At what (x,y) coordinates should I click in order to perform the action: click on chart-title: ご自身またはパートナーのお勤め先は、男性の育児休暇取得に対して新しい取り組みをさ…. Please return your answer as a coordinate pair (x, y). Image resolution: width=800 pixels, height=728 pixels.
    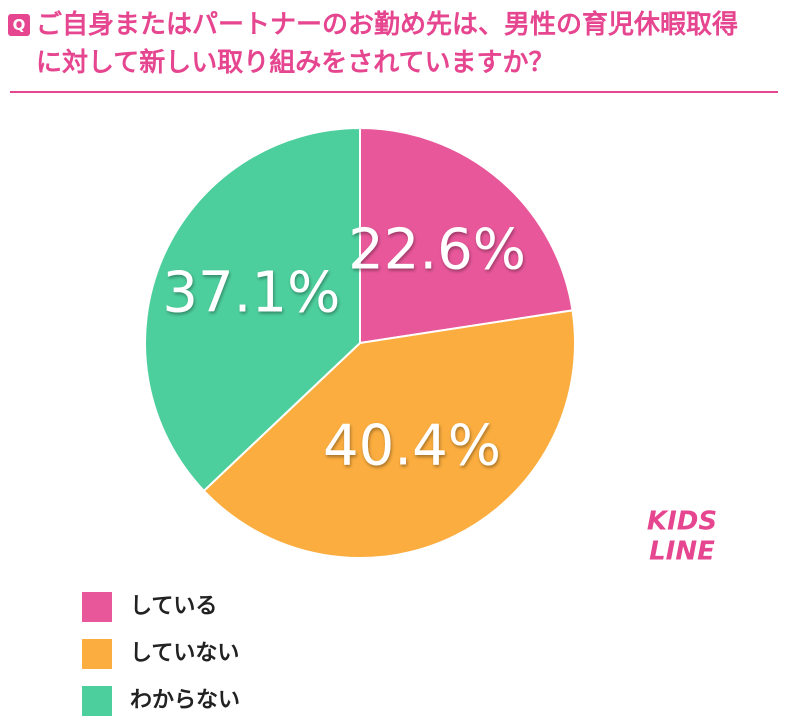
    Looking at the image, I should click on (387, 44).